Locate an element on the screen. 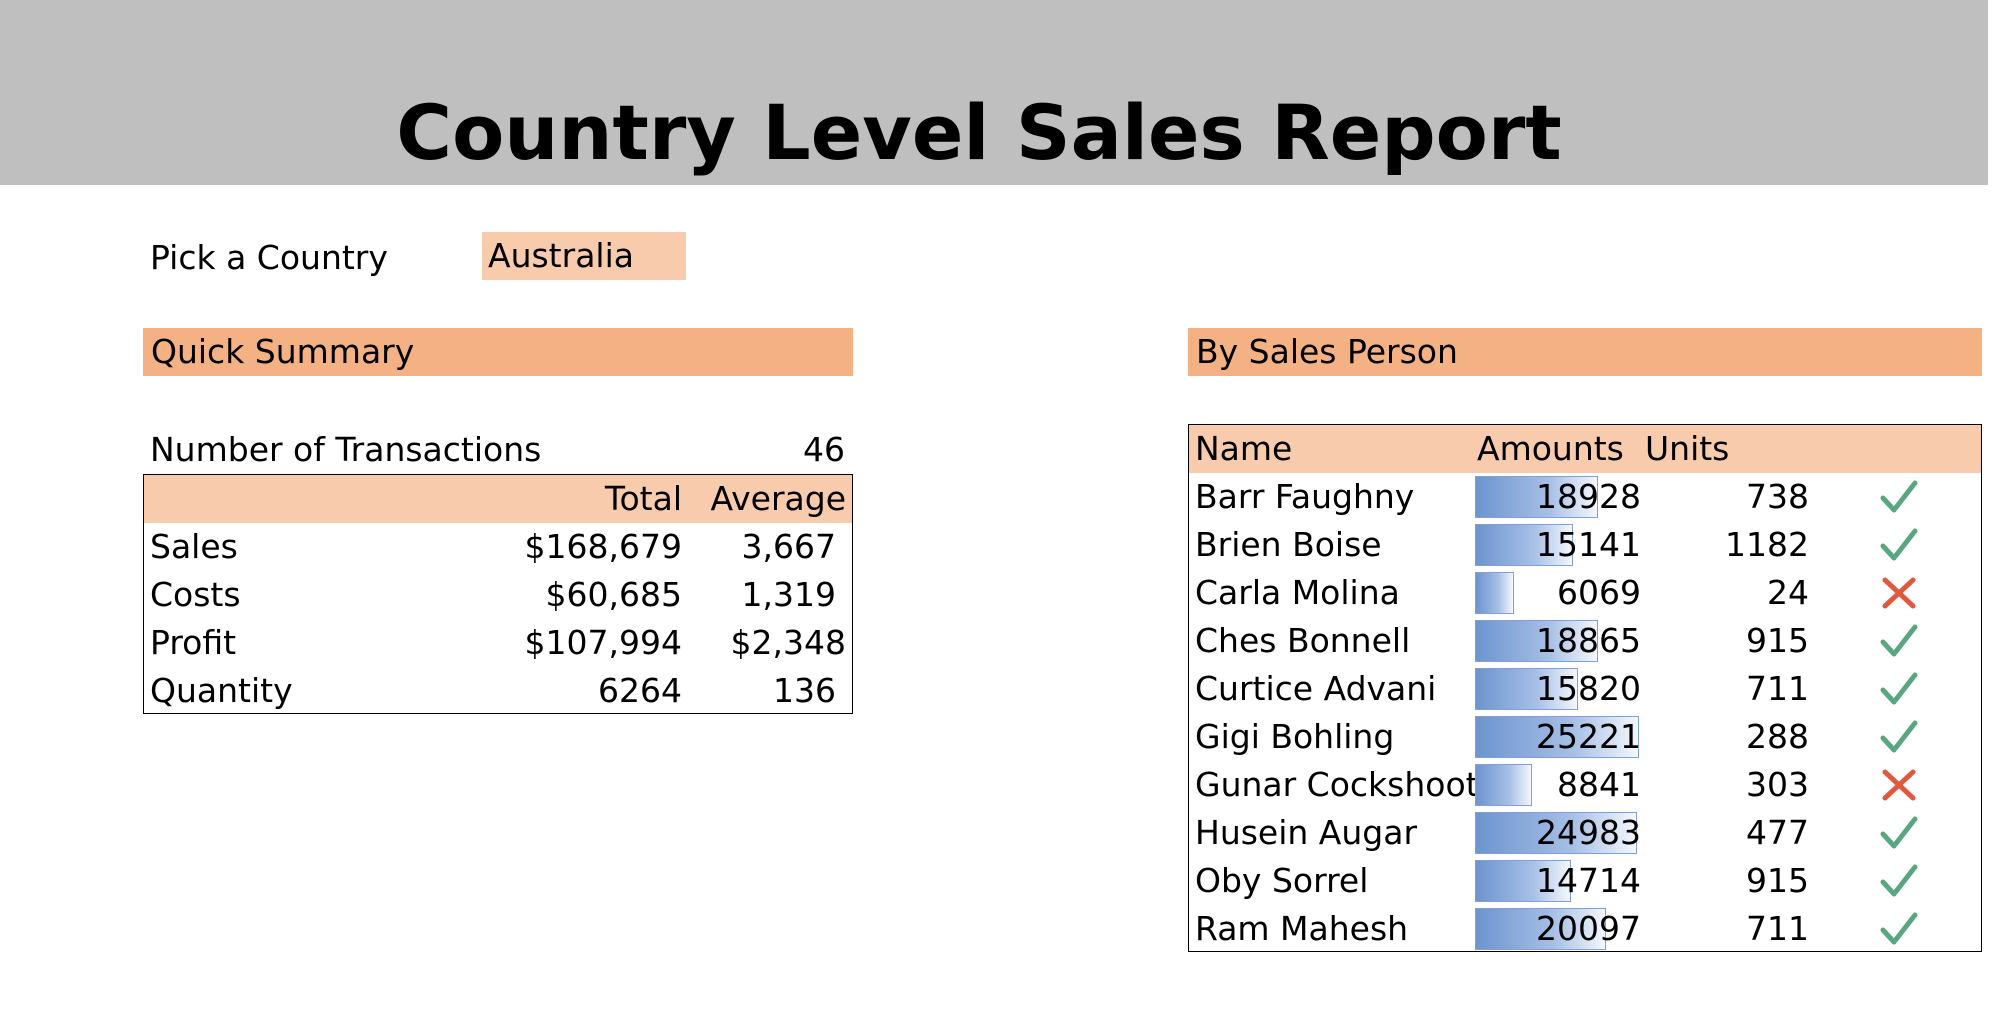 The image size is (1992, 1010). row-label: Costs is located at coordinates (195, 594).